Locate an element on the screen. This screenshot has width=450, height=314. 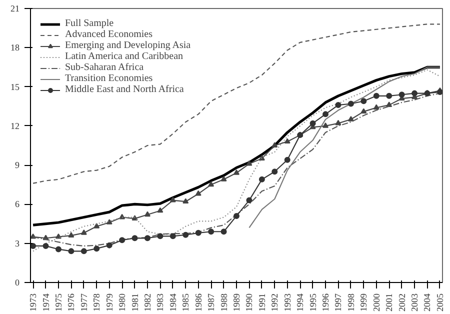
y-tick-label: 18 is located at coordinates (15, 47).